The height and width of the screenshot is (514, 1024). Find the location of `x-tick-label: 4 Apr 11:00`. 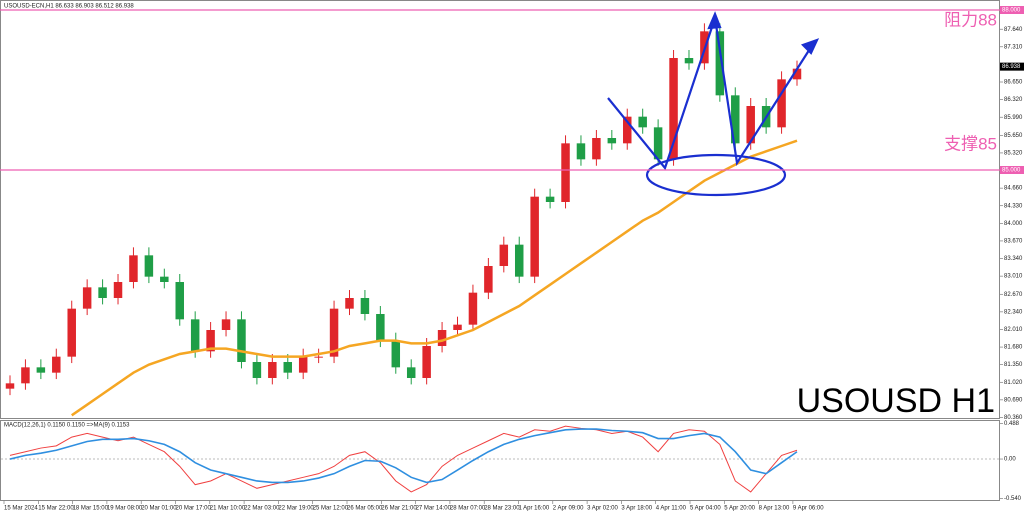

x-tick-label: 4 Apr 11:00 is located at coordinates (671, 509).